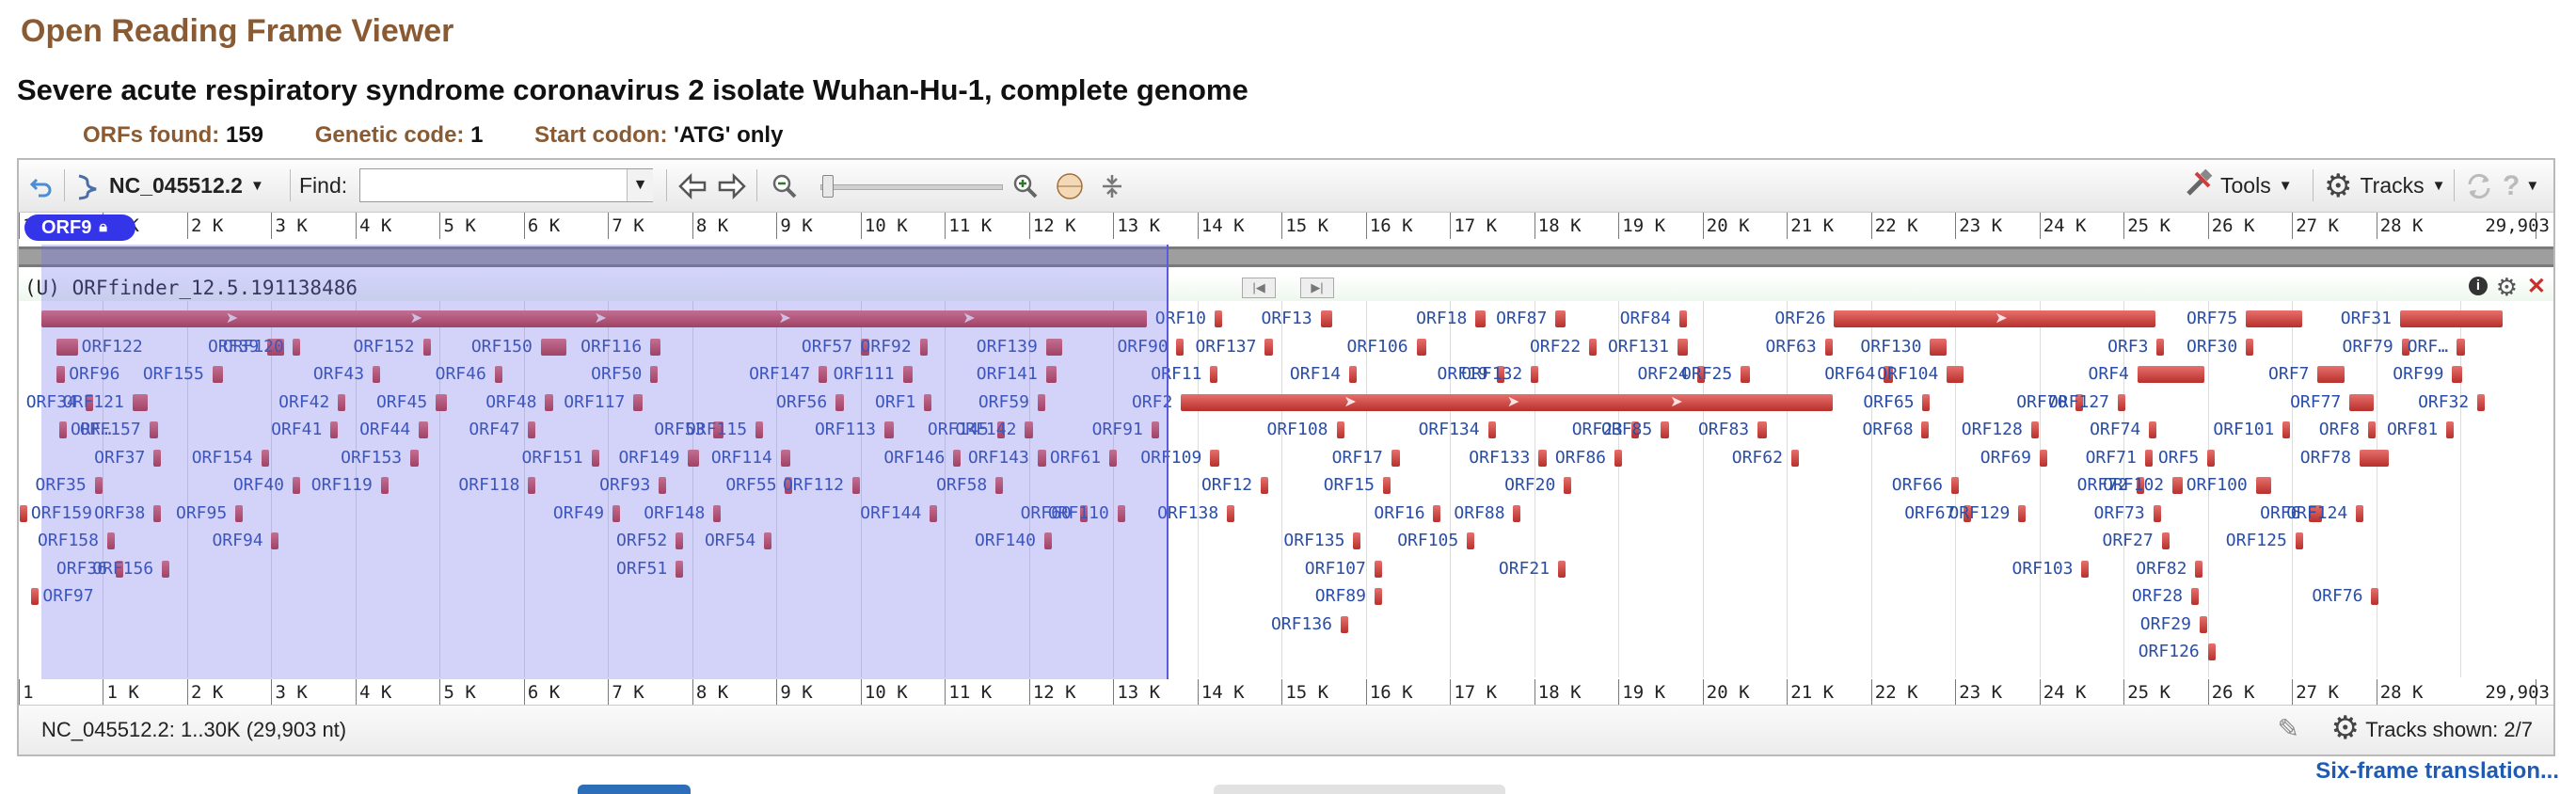 This screenshot has height=794, width=2576. Describe the element at coordinates (958, 429) in the screenshot. I see `orf-label: ORF145` at that location.